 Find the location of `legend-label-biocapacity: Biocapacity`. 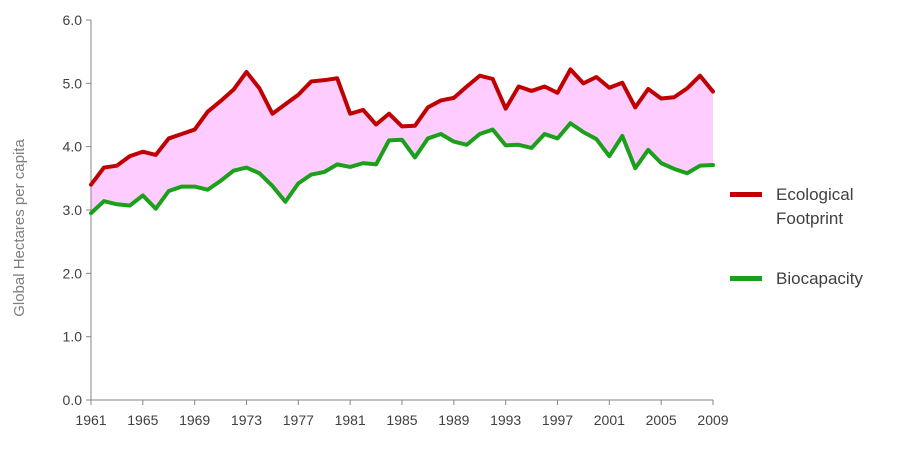

legend-label-biocapacity: Biocapacity is located at coordinates (819, 278).